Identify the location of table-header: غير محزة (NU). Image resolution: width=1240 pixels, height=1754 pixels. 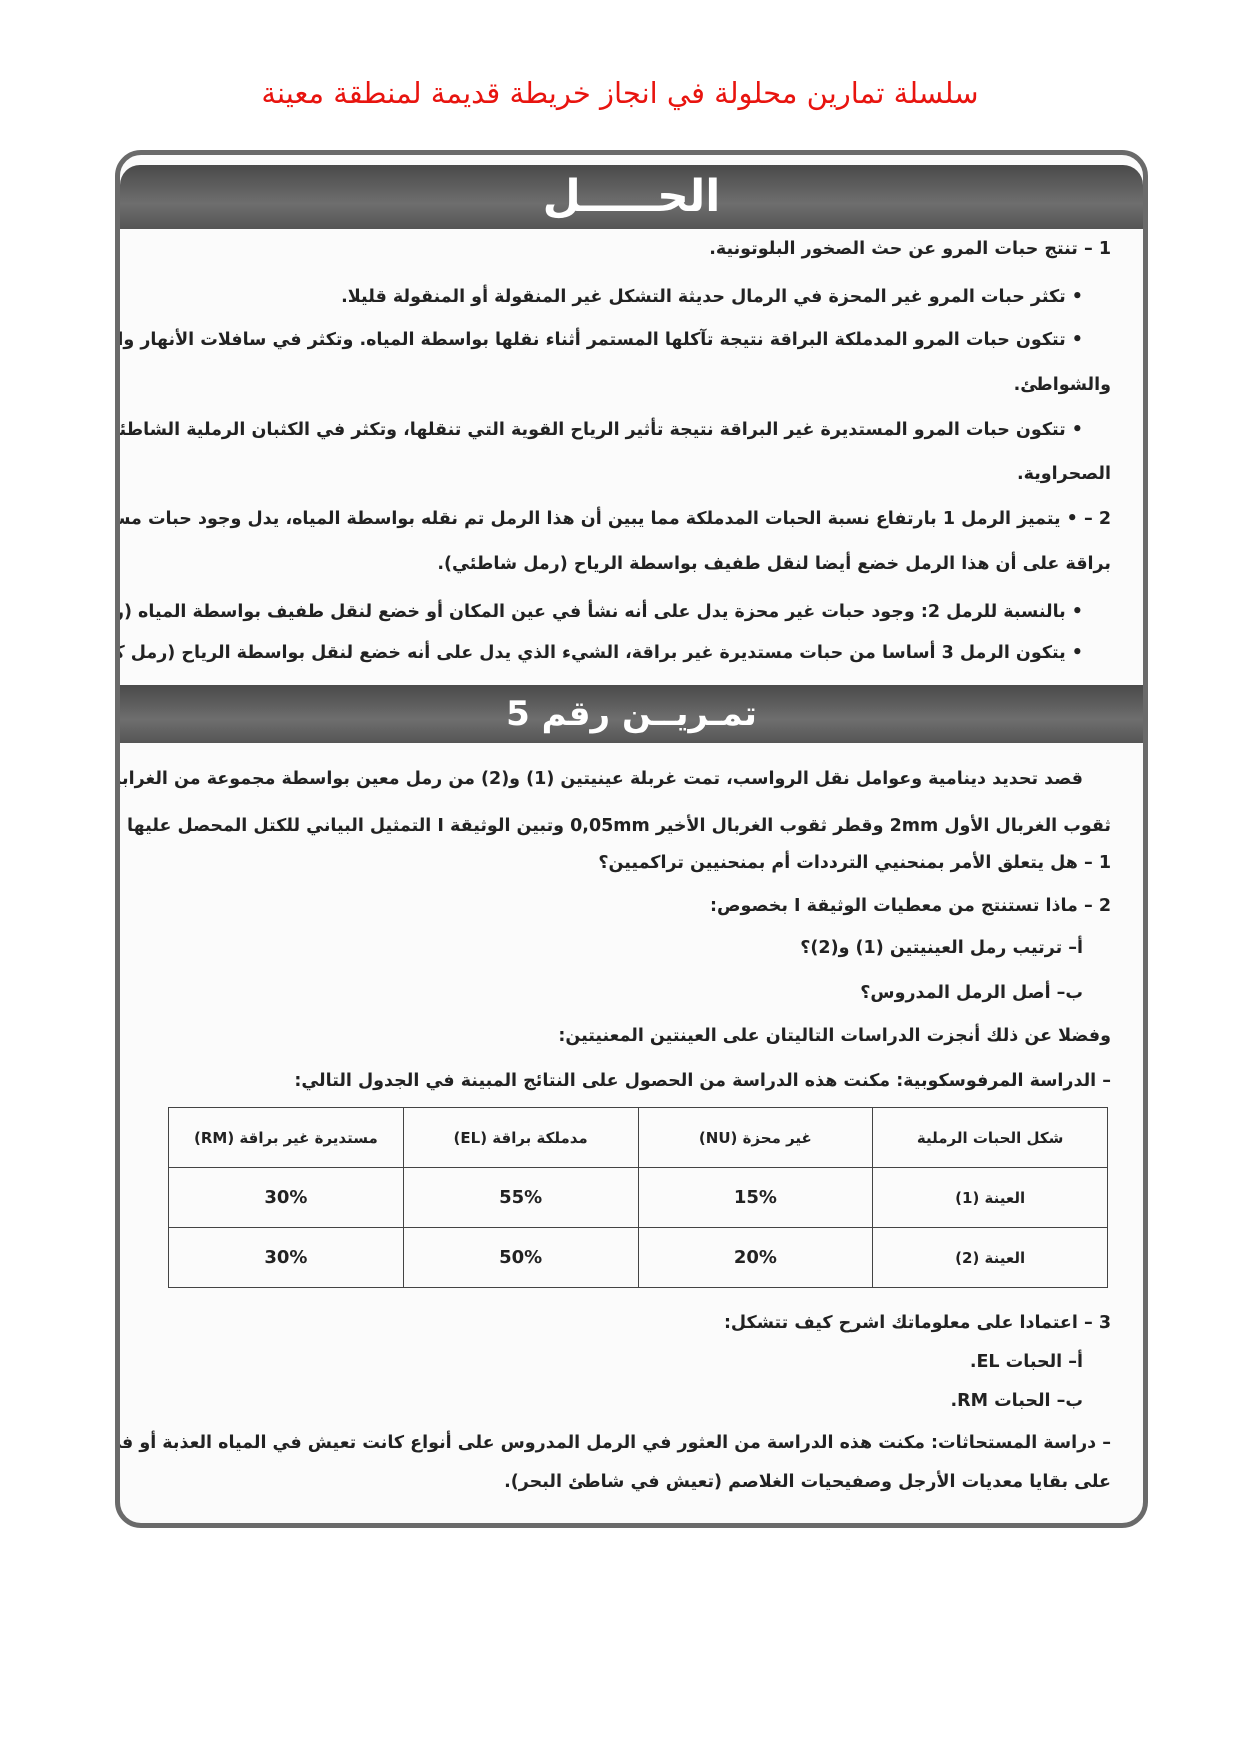
(755, 1137).